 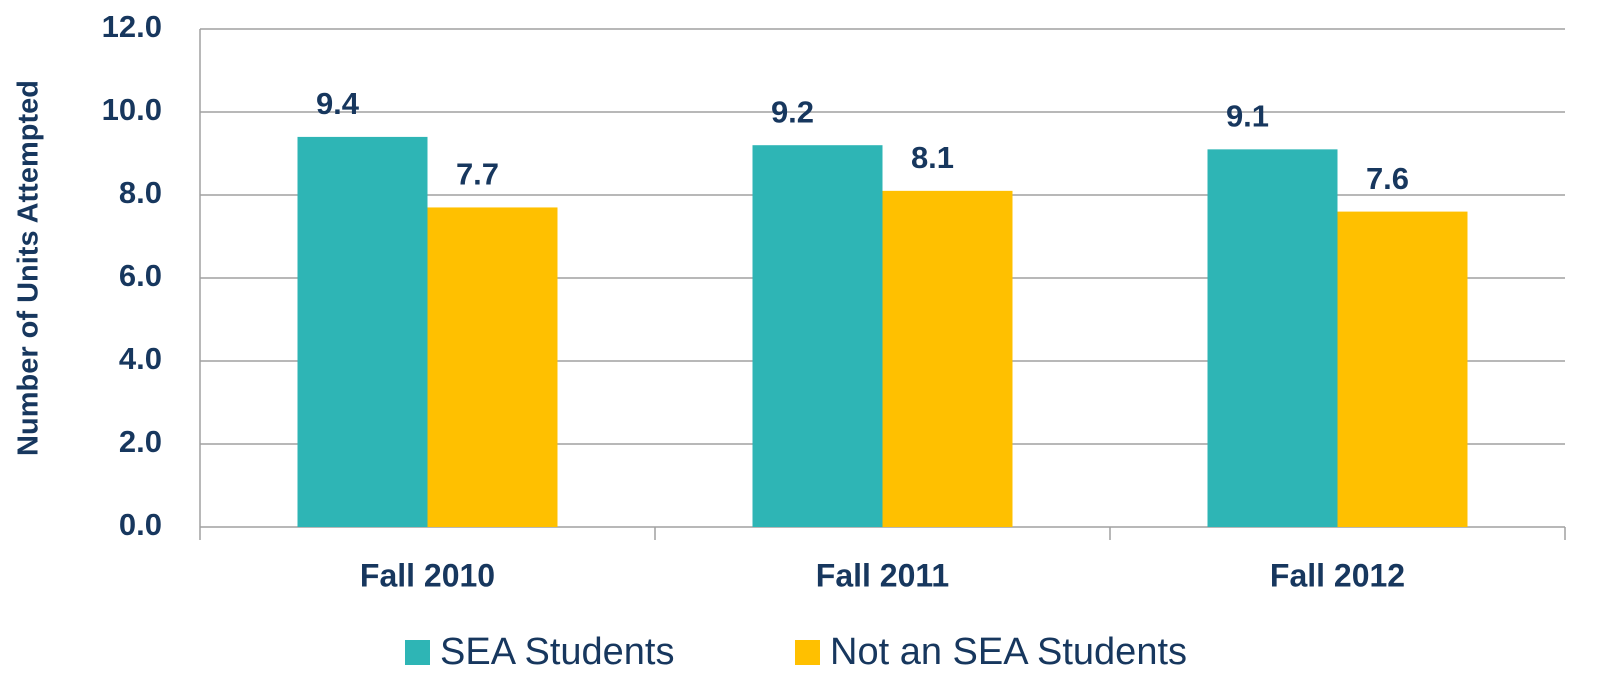 I want to click on x-tick-label: Fall 2011, so click(x=882, y=575).